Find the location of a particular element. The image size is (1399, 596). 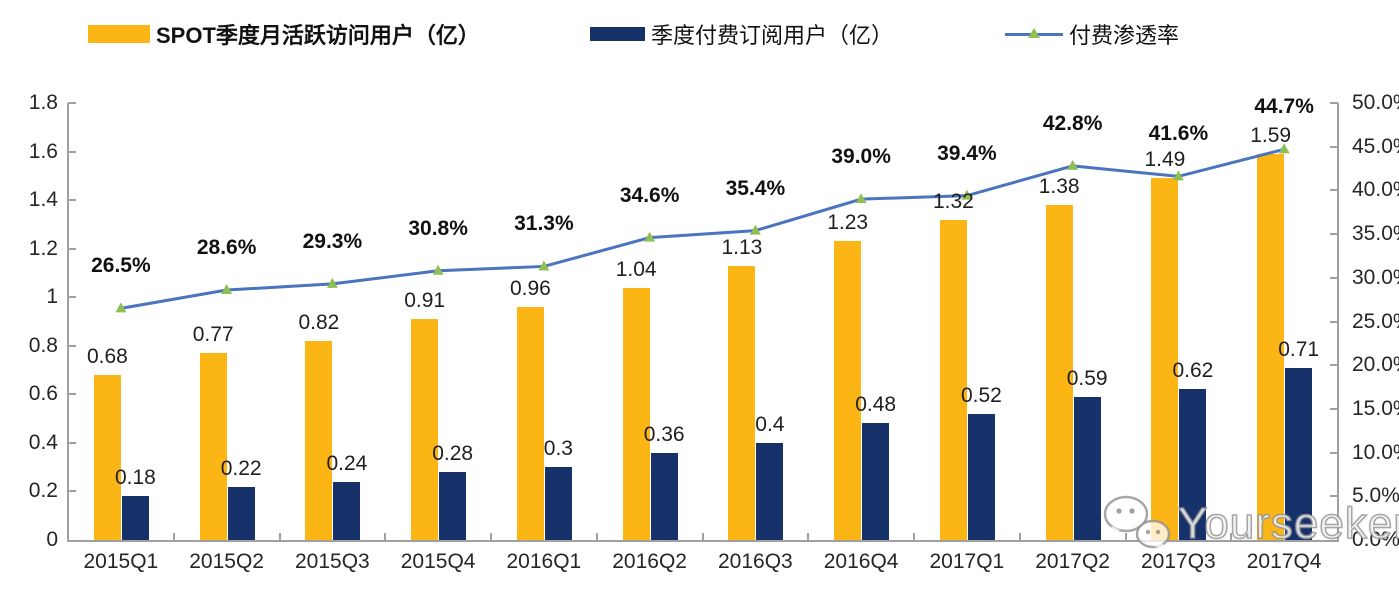

x-axis-line is located at coordinates (703, 541).